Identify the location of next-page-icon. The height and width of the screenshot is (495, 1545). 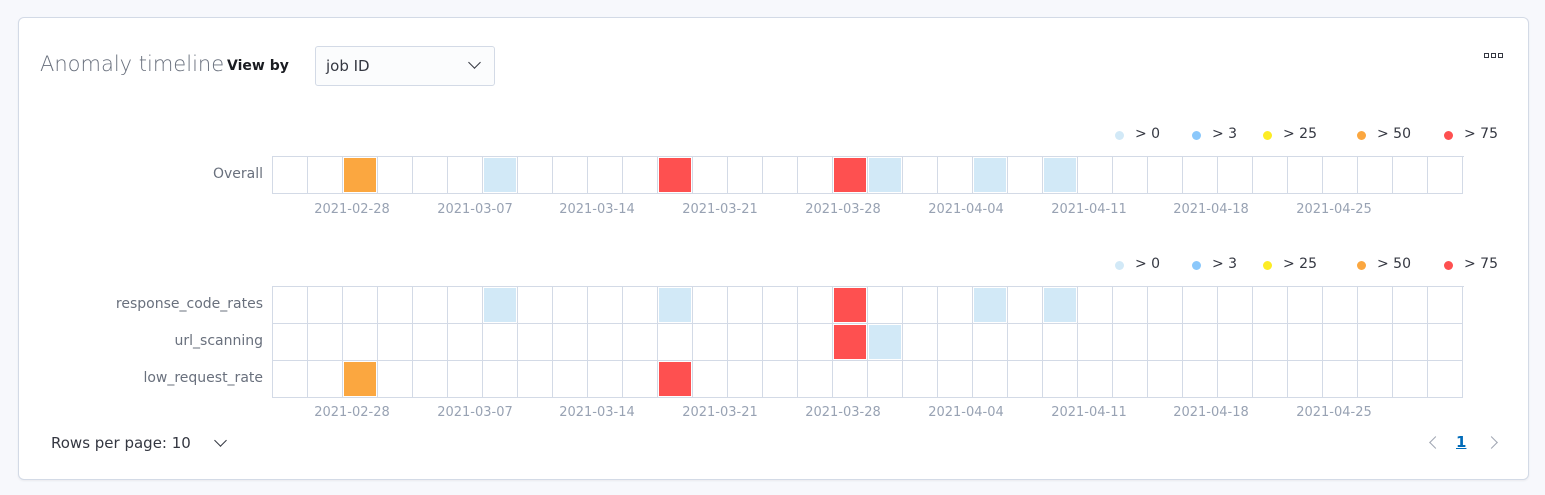
(1491, 442).